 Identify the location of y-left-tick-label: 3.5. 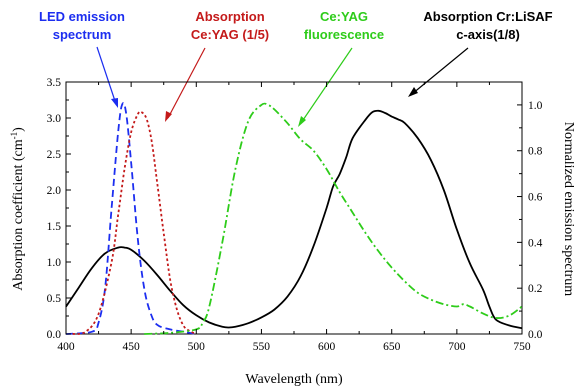
(54, 83).